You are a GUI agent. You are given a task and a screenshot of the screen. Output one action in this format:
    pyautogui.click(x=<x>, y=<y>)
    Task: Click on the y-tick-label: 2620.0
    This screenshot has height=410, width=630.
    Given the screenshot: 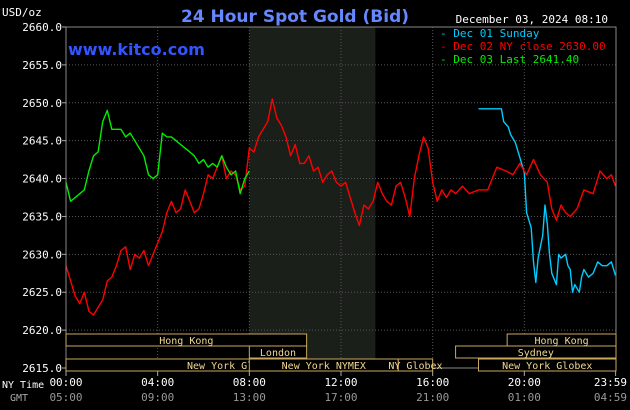 What is the action you would take?
    pyautogui.click(x=42, y=330)
    